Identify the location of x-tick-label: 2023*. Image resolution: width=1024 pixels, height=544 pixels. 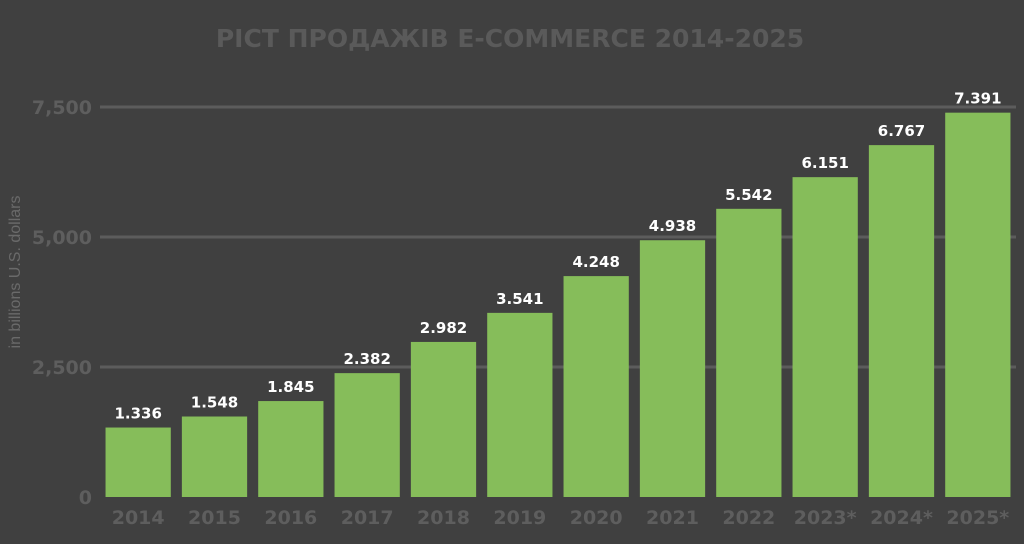
(825, 518).